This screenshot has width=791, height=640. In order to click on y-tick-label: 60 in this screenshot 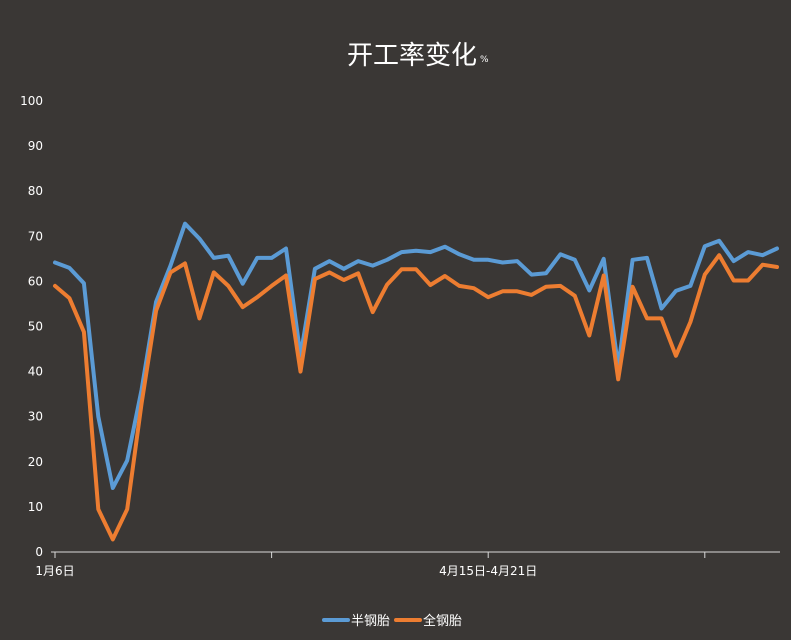, I will do `click(35, 281)`.